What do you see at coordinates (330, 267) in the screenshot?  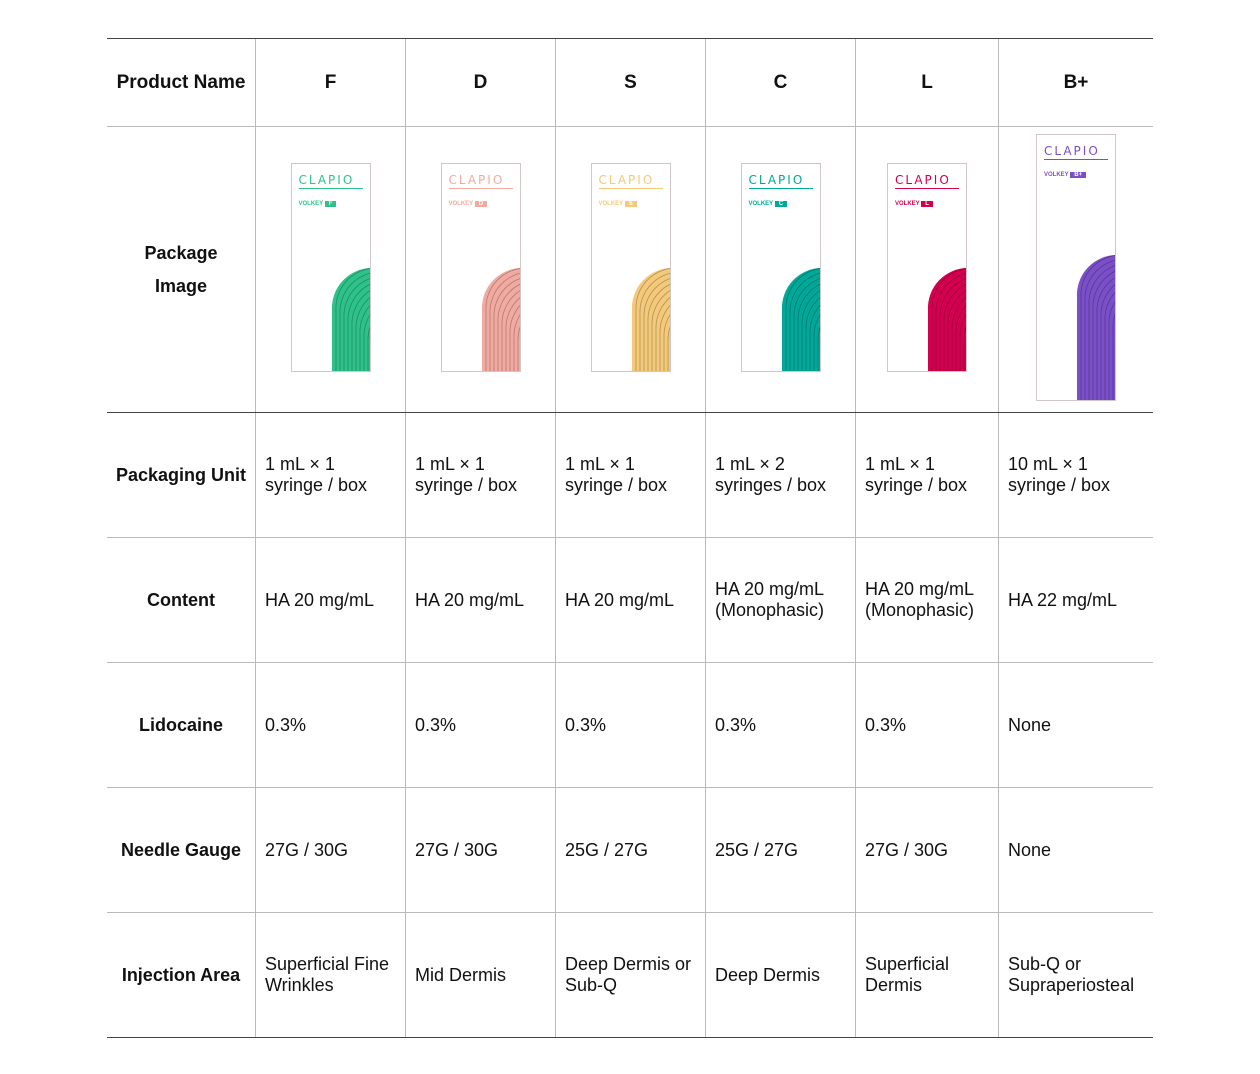 I see `package-box-image: CLAPIO VOLKEY F` at bounding box center [330, 267].